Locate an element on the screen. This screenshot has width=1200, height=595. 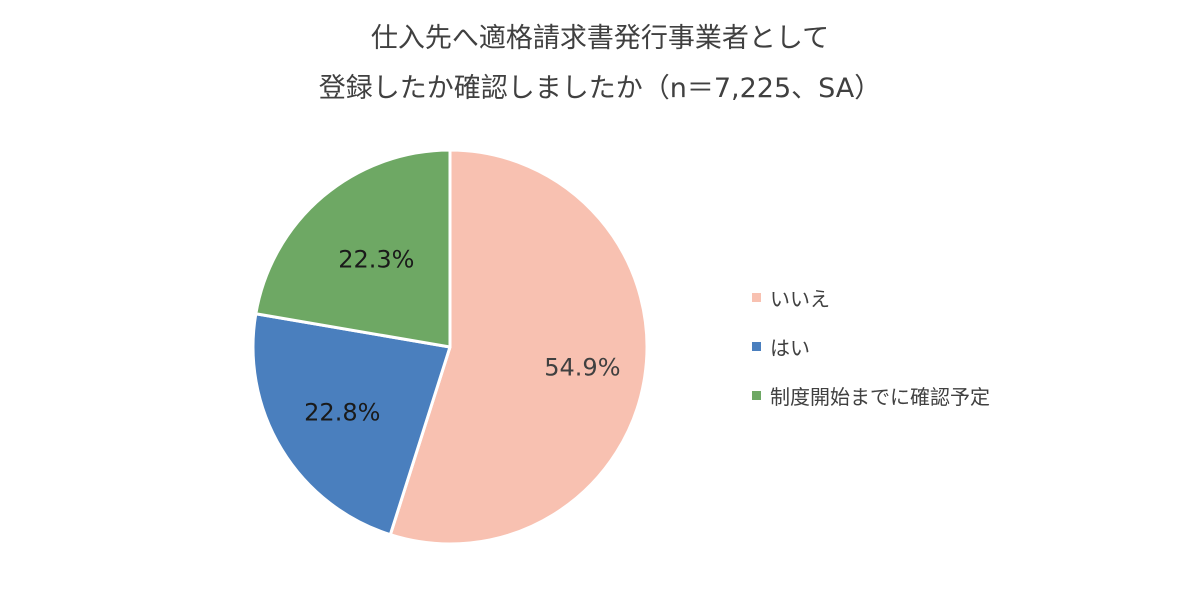
legend-item-hai: はい is located at coordinates (871, 346).